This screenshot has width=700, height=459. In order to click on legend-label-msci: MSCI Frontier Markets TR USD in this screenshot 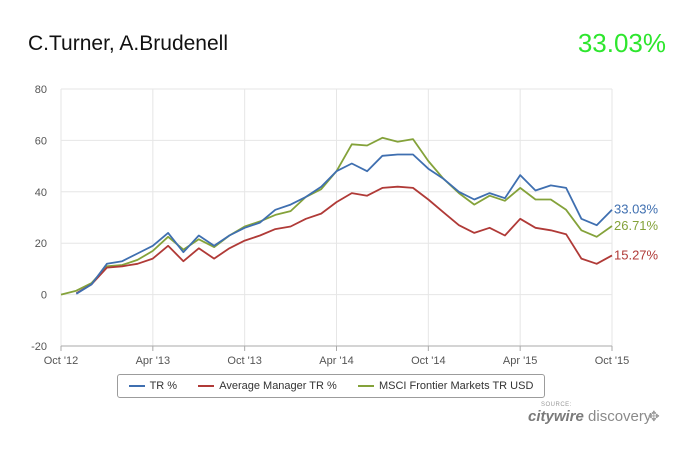, I will do `click(456, 386)`.